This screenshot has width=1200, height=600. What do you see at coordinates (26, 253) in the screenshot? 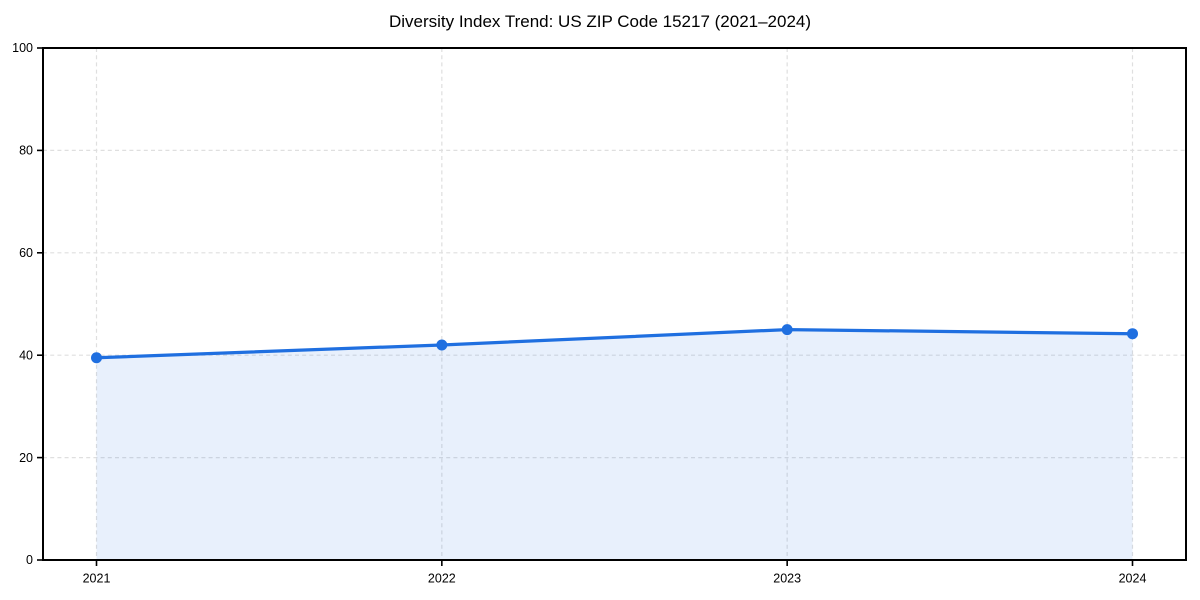
I see `y-tick-label: 60` at bounding box center [26, 253].